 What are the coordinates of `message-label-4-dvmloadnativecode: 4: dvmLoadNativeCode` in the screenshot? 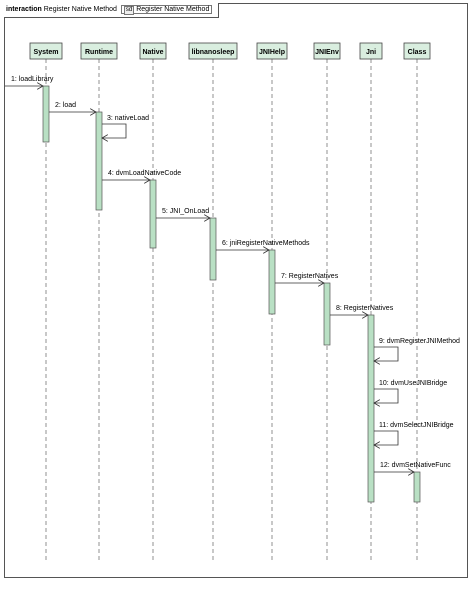 It's located at (144, 173).